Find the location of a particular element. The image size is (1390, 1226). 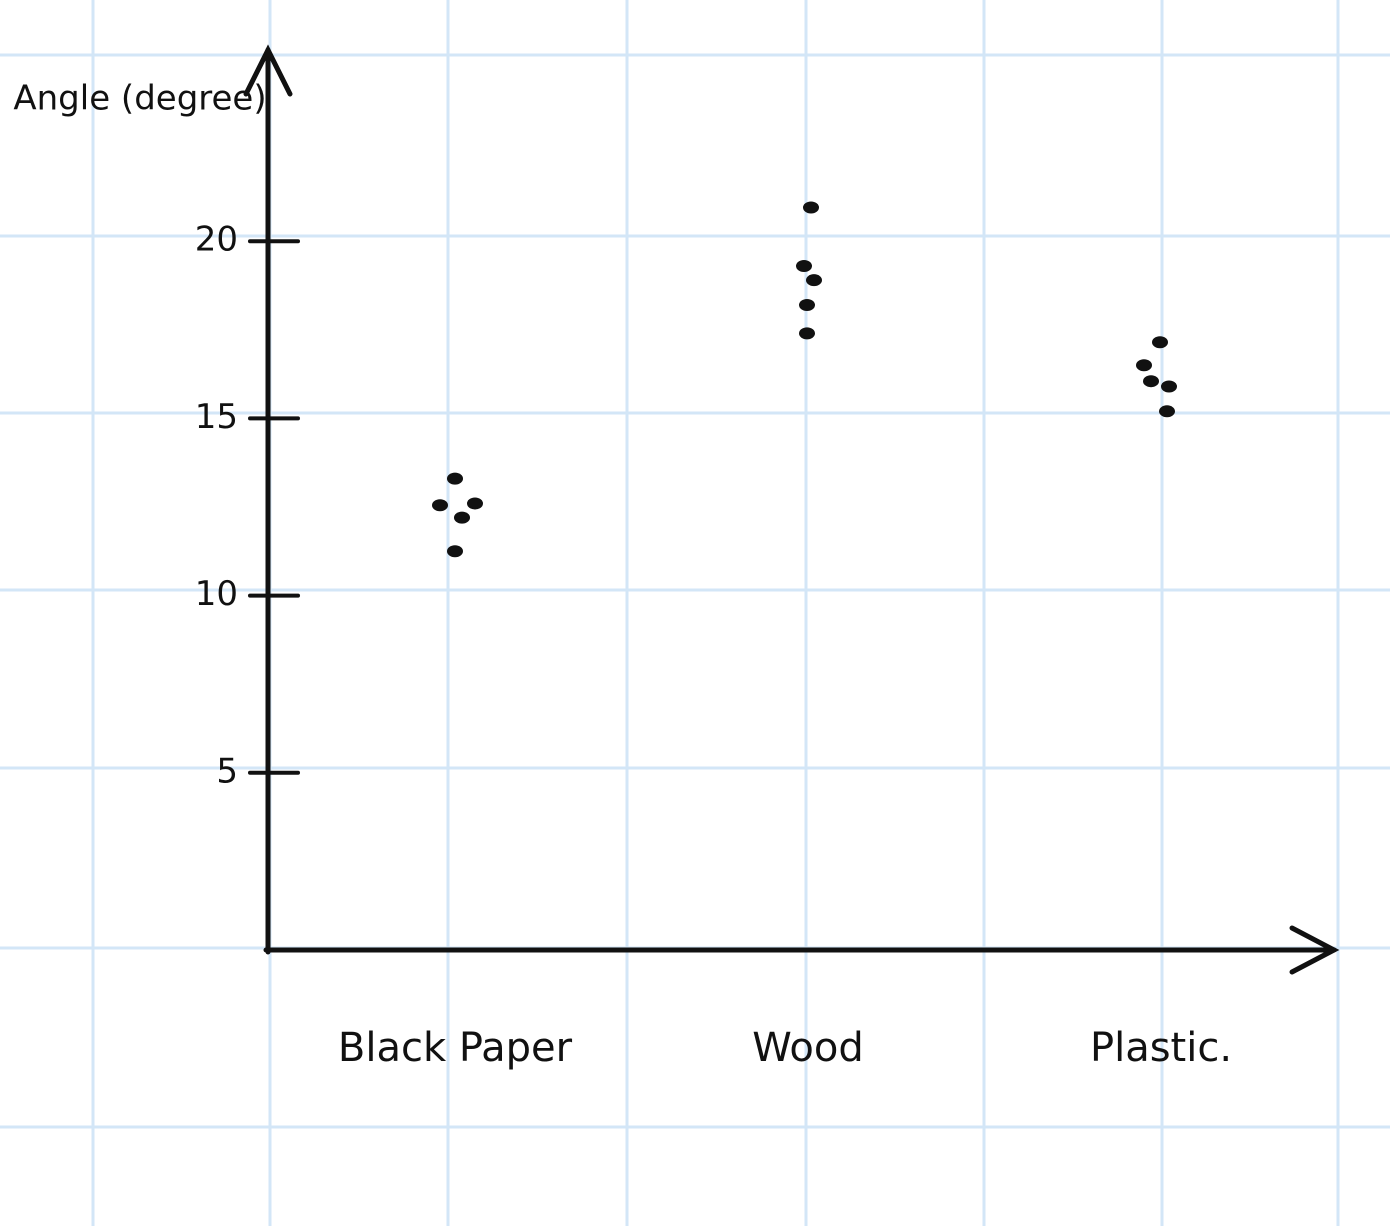

y-tick-label: 5 is located at coordinates (227, 771).